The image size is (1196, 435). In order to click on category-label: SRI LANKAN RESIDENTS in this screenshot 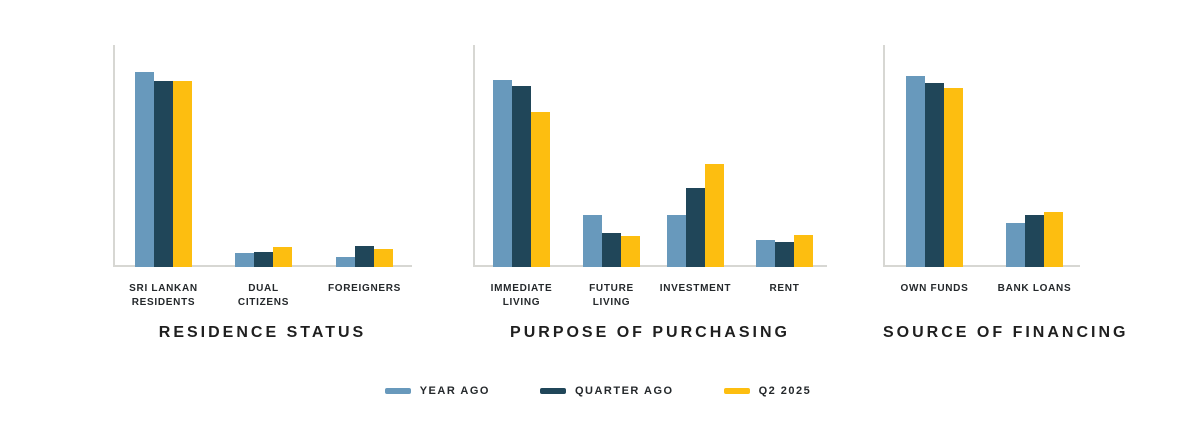, I will do `click(164, 296)`.